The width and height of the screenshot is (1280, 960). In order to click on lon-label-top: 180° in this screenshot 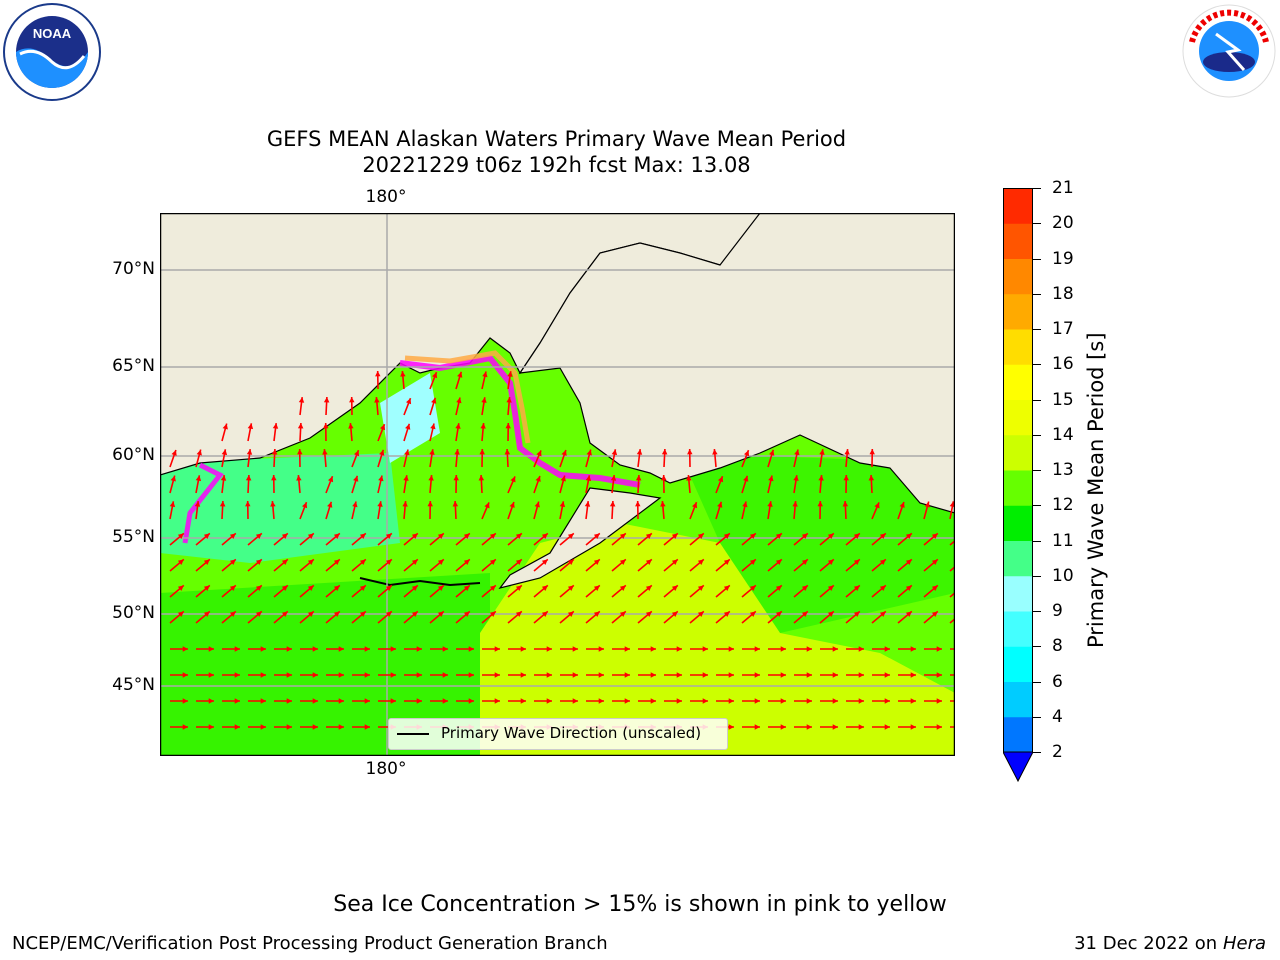, I will do `click(386, 197)`.